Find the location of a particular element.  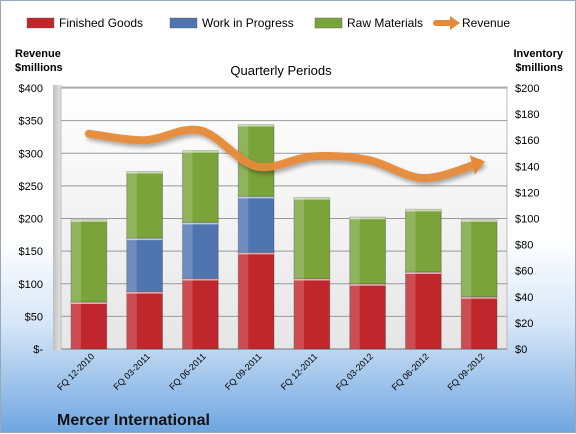

left-axis-label-line1: Revenue is located at coordinates (38, 54).